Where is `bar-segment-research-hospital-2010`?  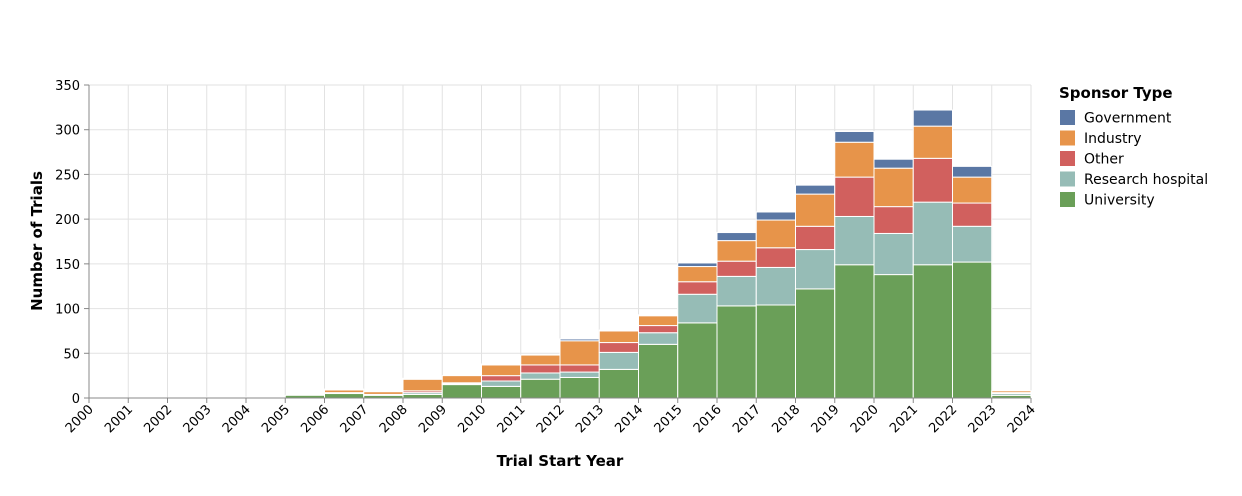 bar-segment-research-hospital-2010 is located at coordinates (501, 383).